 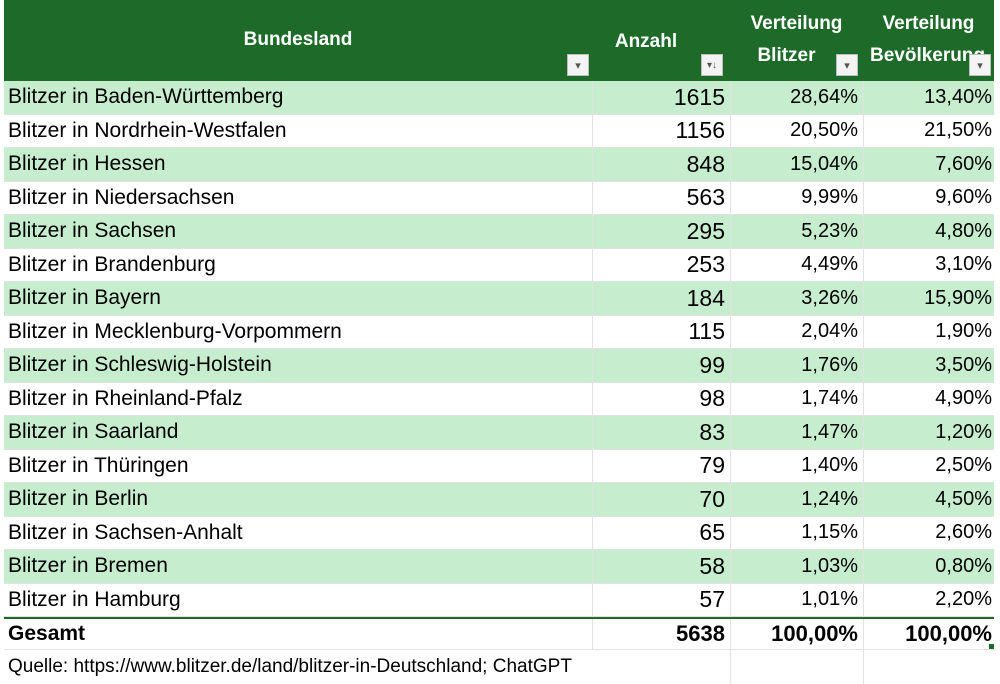 I want to click on cell-bundesland: Blitzer in Niedersachsen, so click(x=121, y=197).